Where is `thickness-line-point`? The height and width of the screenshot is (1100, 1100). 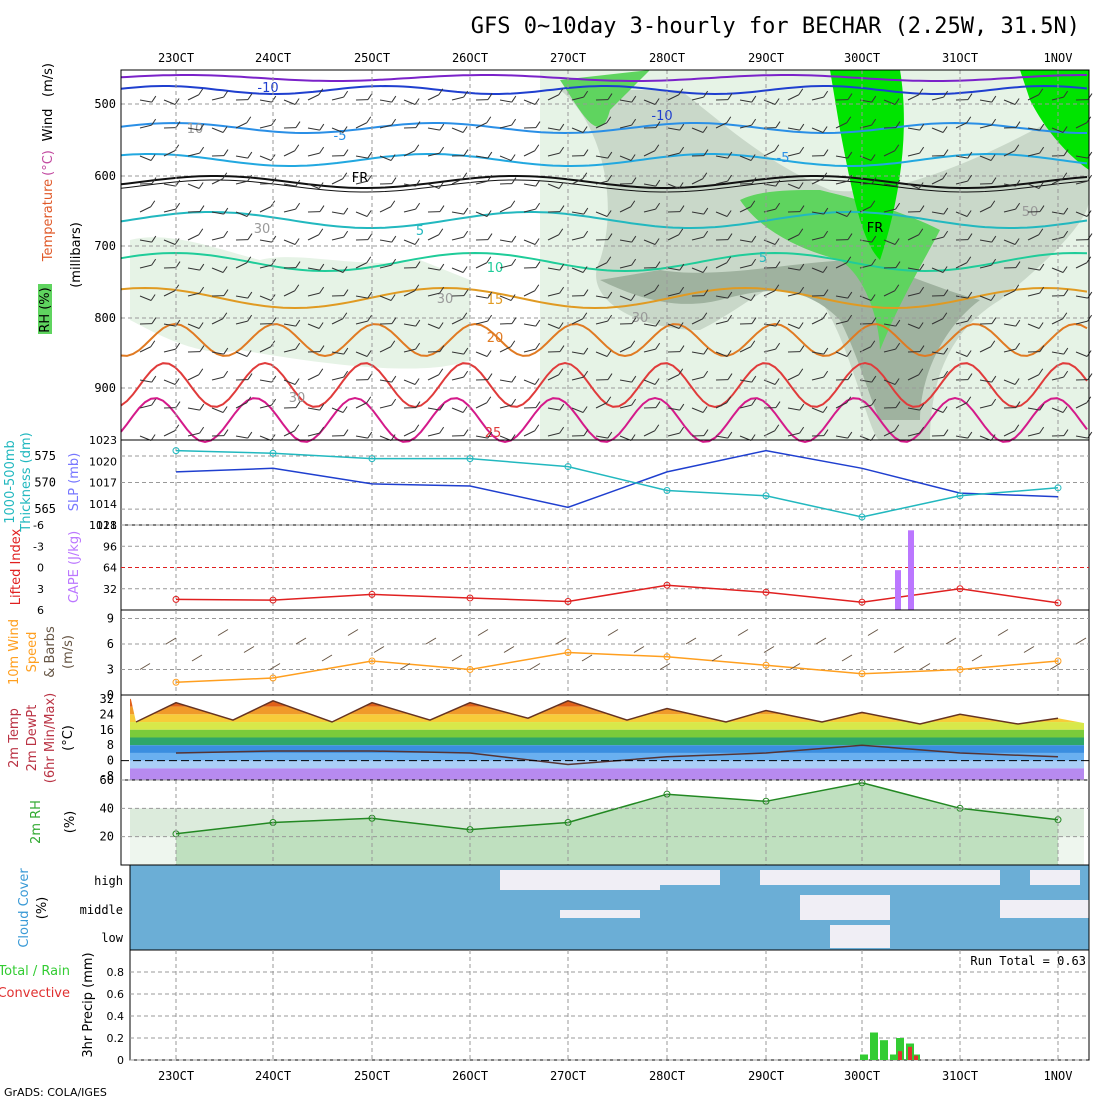 thickness-line-point is located at coordinates (372, 459).